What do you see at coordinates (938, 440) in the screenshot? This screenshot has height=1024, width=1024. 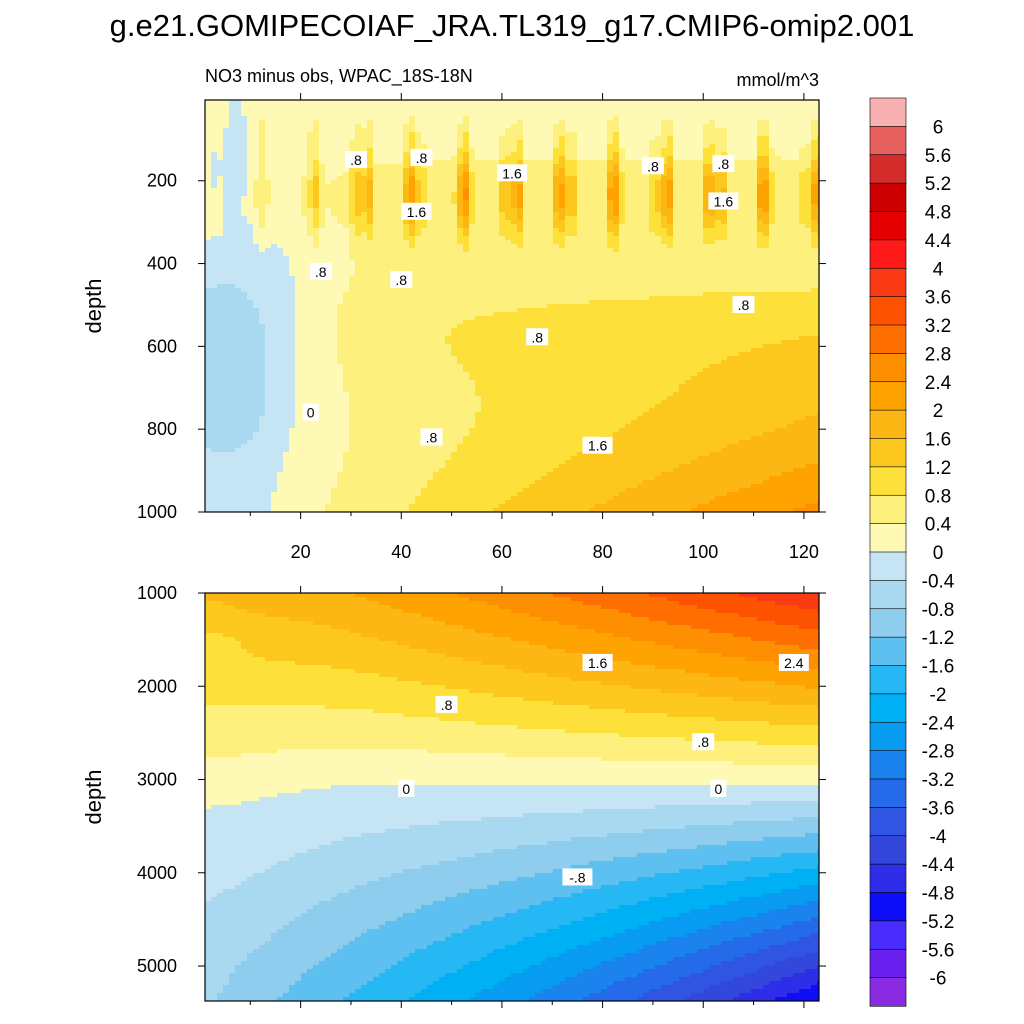 I see `colorbar-label: 1.6` at bounding box center [938, 440].